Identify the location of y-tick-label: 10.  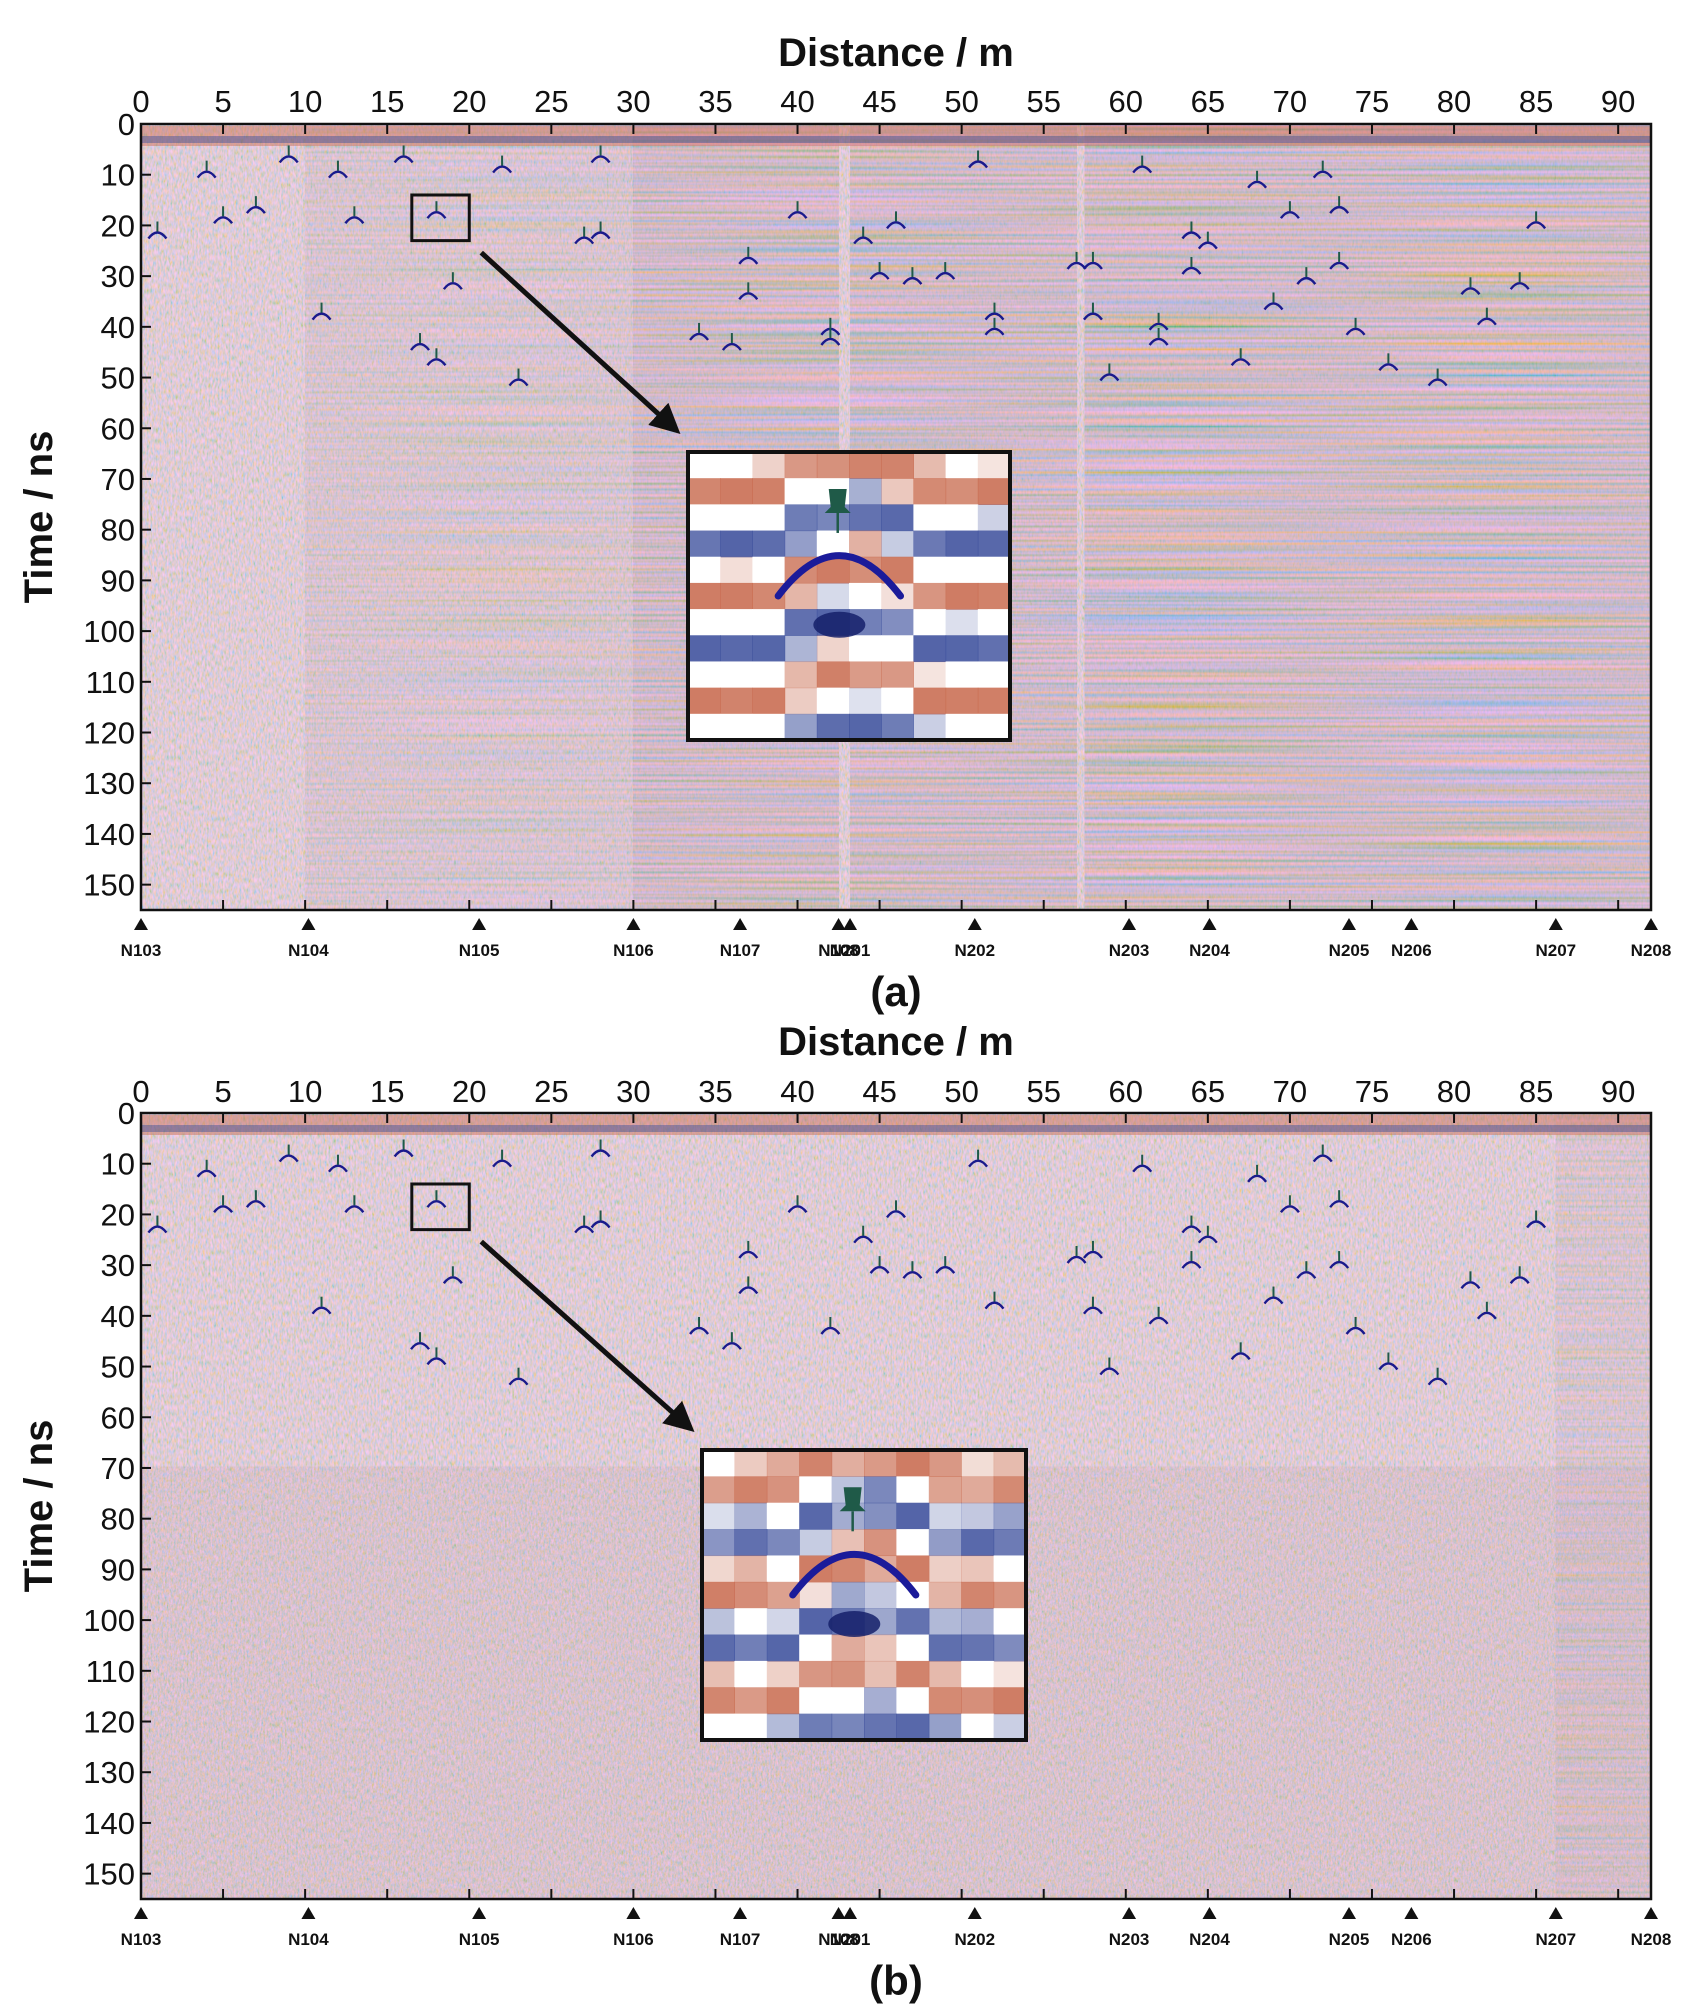
(118, 1164).